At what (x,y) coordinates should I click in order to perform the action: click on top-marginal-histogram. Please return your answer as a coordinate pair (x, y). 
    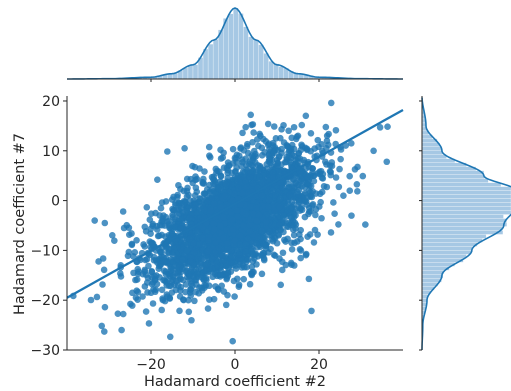
    Looking at the image, I should click on (235, 44).